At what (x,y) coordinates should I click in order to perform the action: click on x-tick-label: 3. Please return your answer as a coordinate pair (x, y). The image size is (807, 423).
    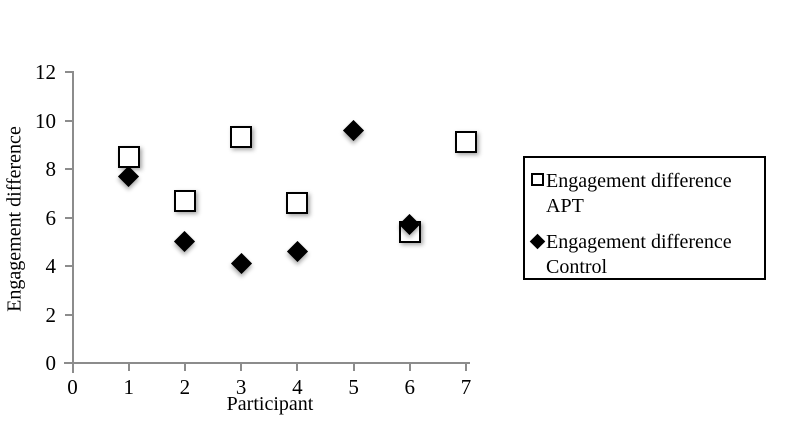
    Looking at the image, I should click on (241, 387).